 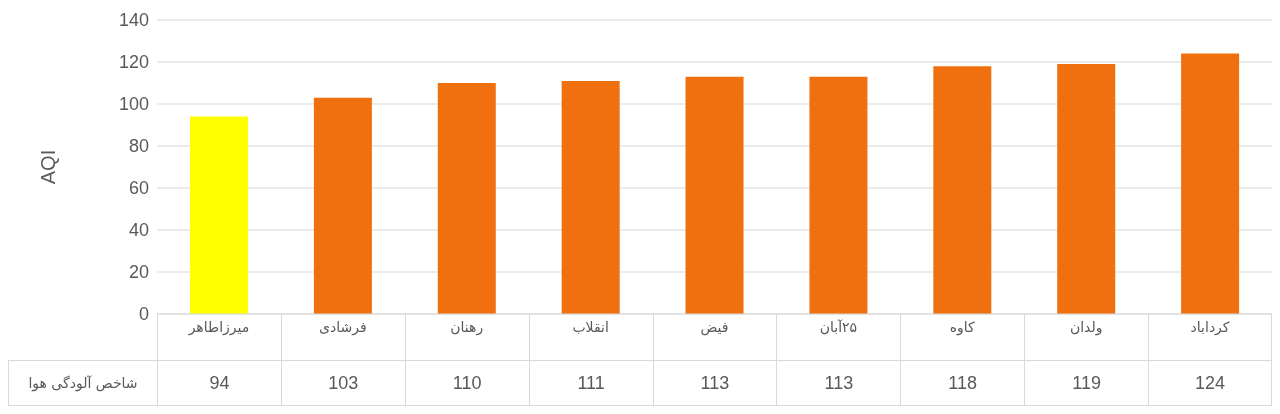 I want to click on data-label: 110, so click(x=466, y=383).